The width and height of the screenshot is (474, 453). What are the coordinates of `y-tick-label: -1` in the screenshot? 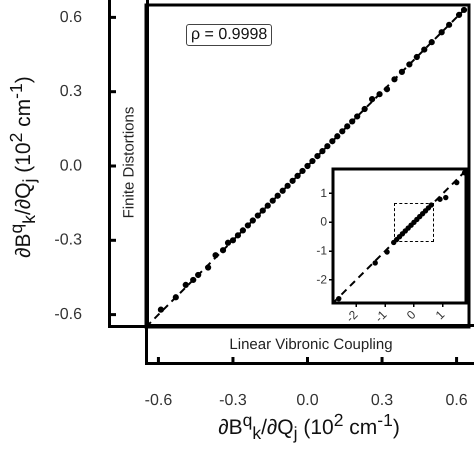 It's located at (322, 250).